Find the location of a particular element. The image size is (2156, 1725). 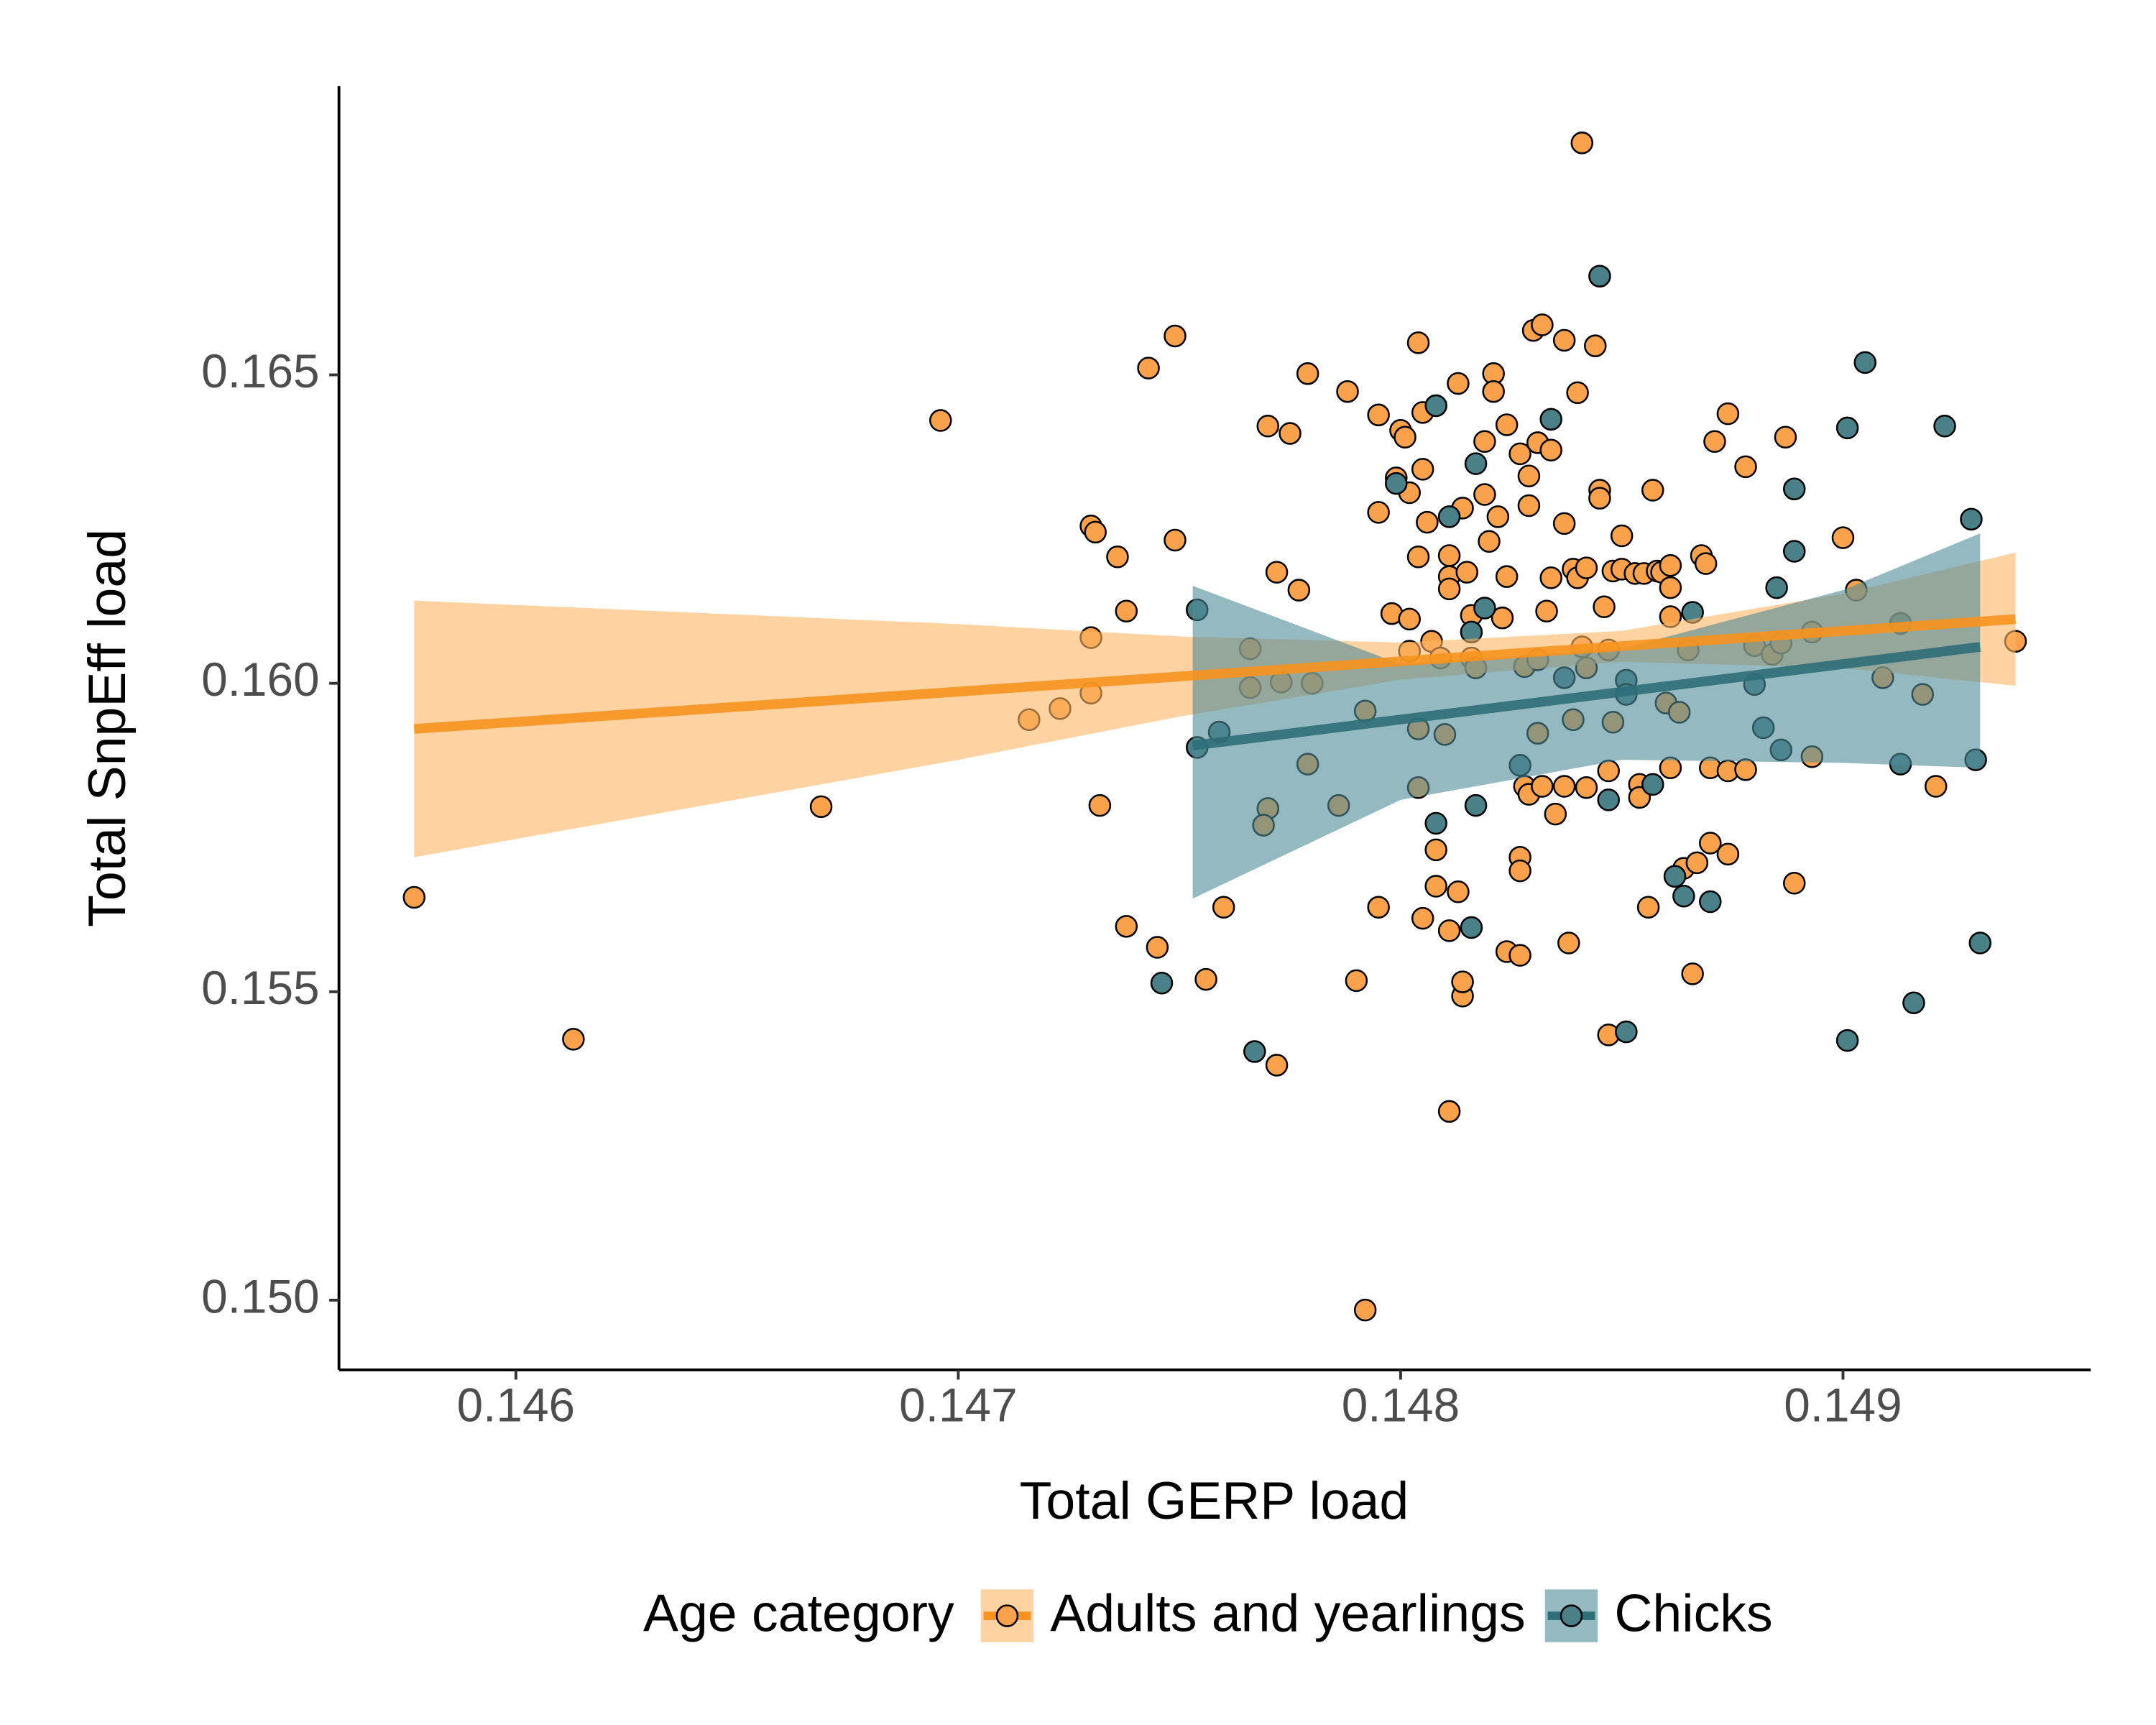

legend-title: Age category is located at coordinates (798, 1612).